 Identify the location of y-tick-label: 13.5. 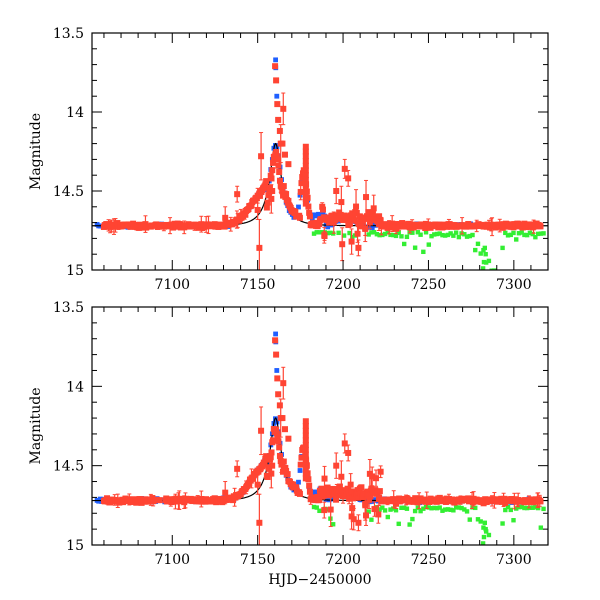
(68, 308).